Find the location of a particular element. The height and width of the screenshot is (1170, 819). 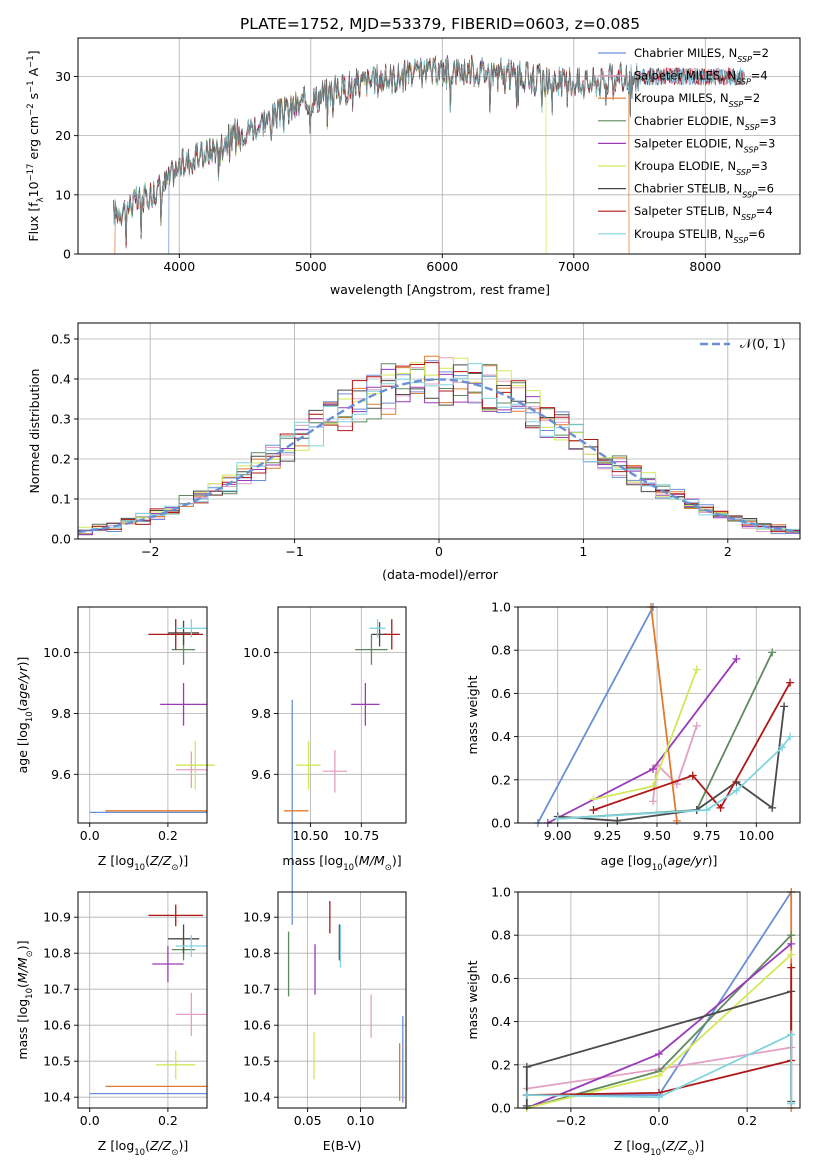

grid-age_vs_mass is located at coordinates (342, 715).